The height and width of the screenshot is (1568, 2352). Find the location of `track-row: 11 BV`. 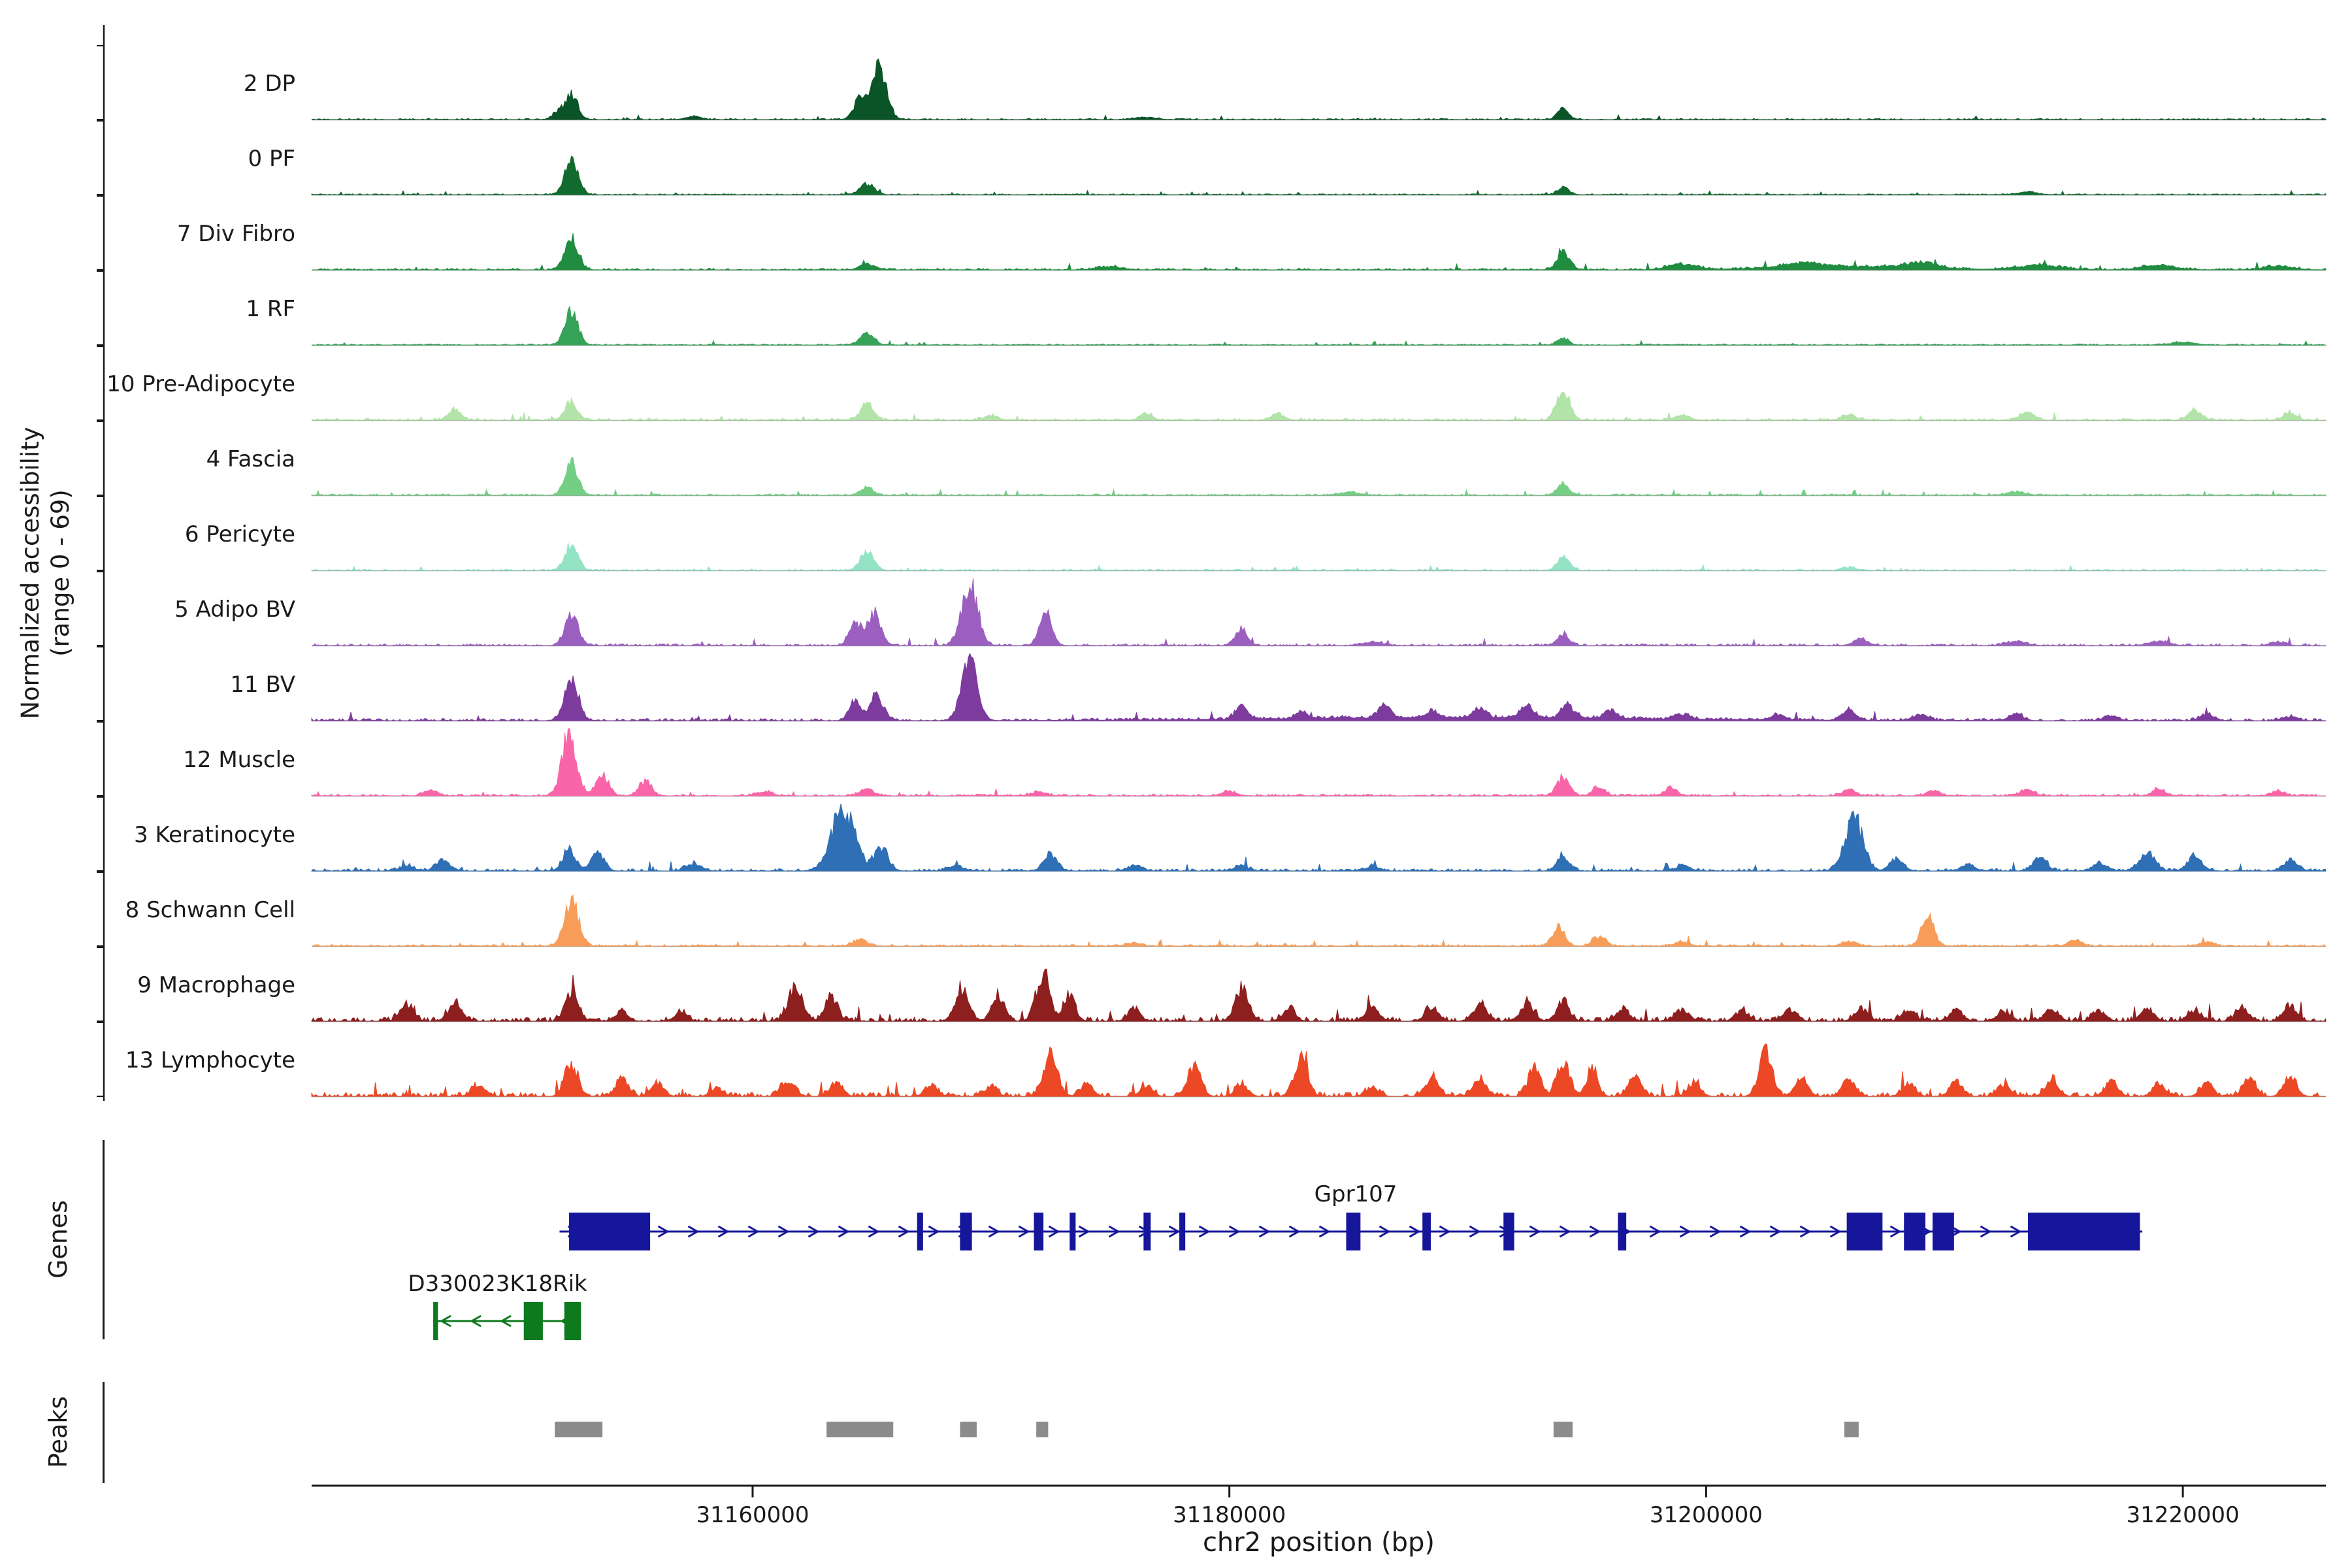

track-row: 11 BV is located at coordinates (1176, 684).